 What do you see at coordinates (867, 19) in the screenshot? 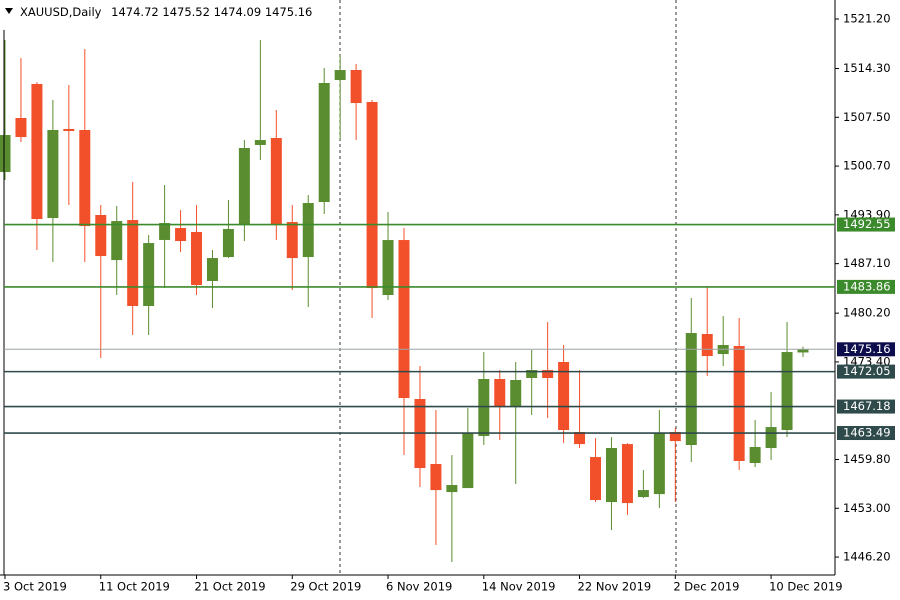
I see `y-tick-label: 1521.20` at bounding box center [867, 19].